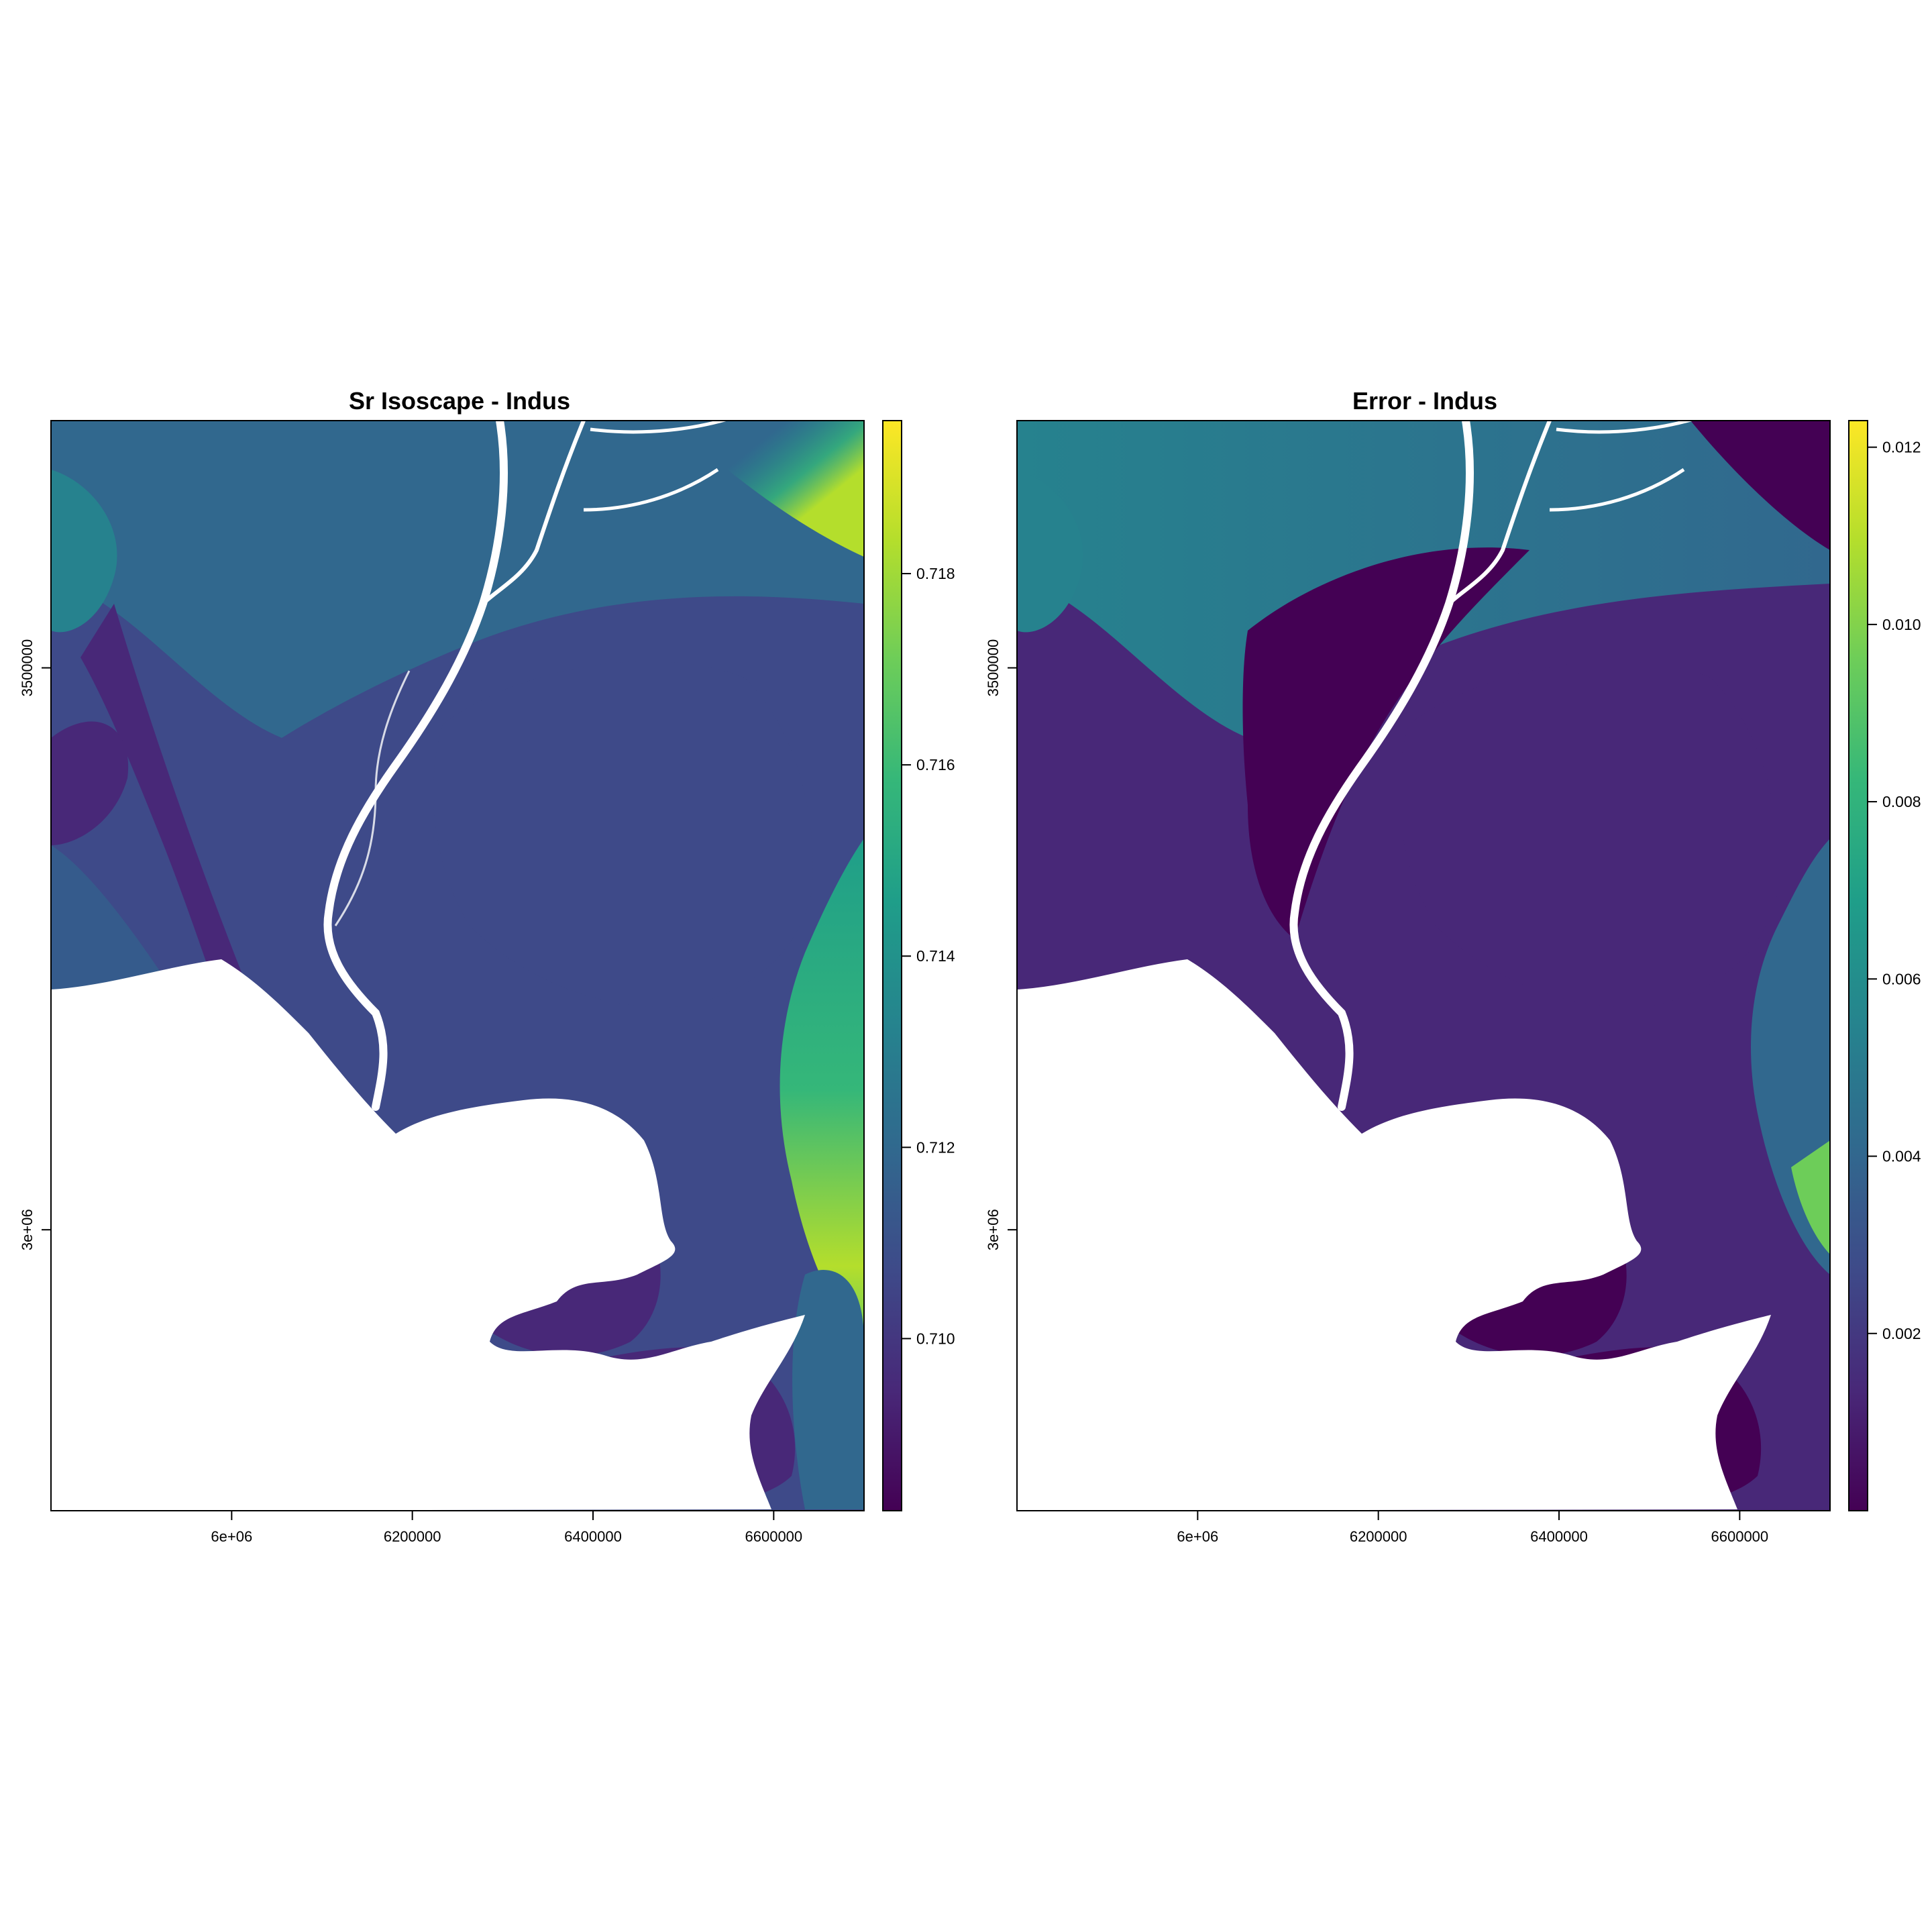  I want to click on colorbar-tick-label: 0.710, so click(935, 1338).